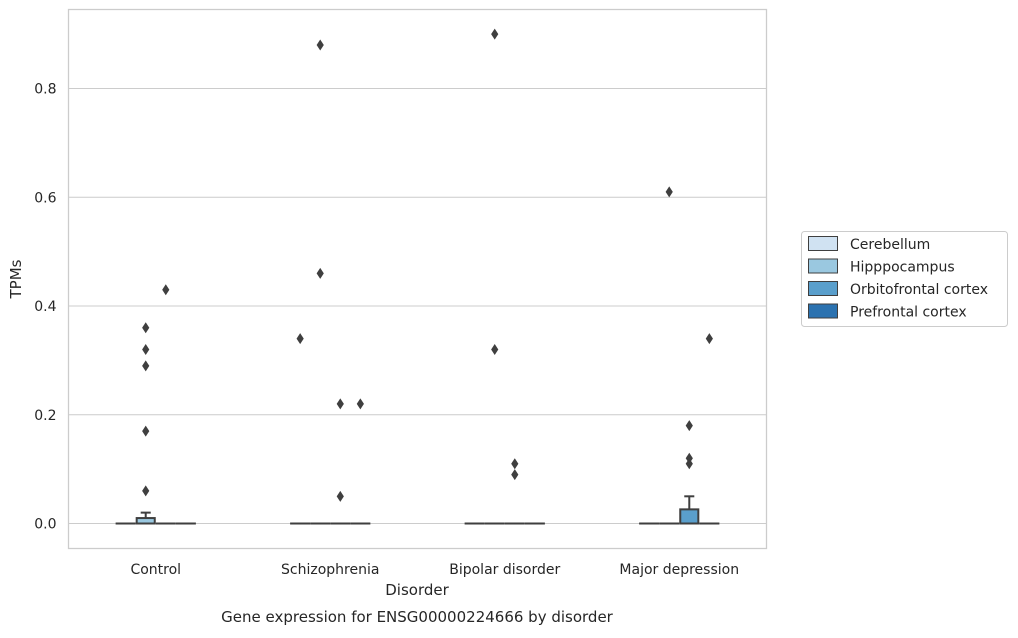 The width and height of the screenshot is (1018, 638). I want to click on legend-label: Orbitofrontal cortex, so click(919, 290).